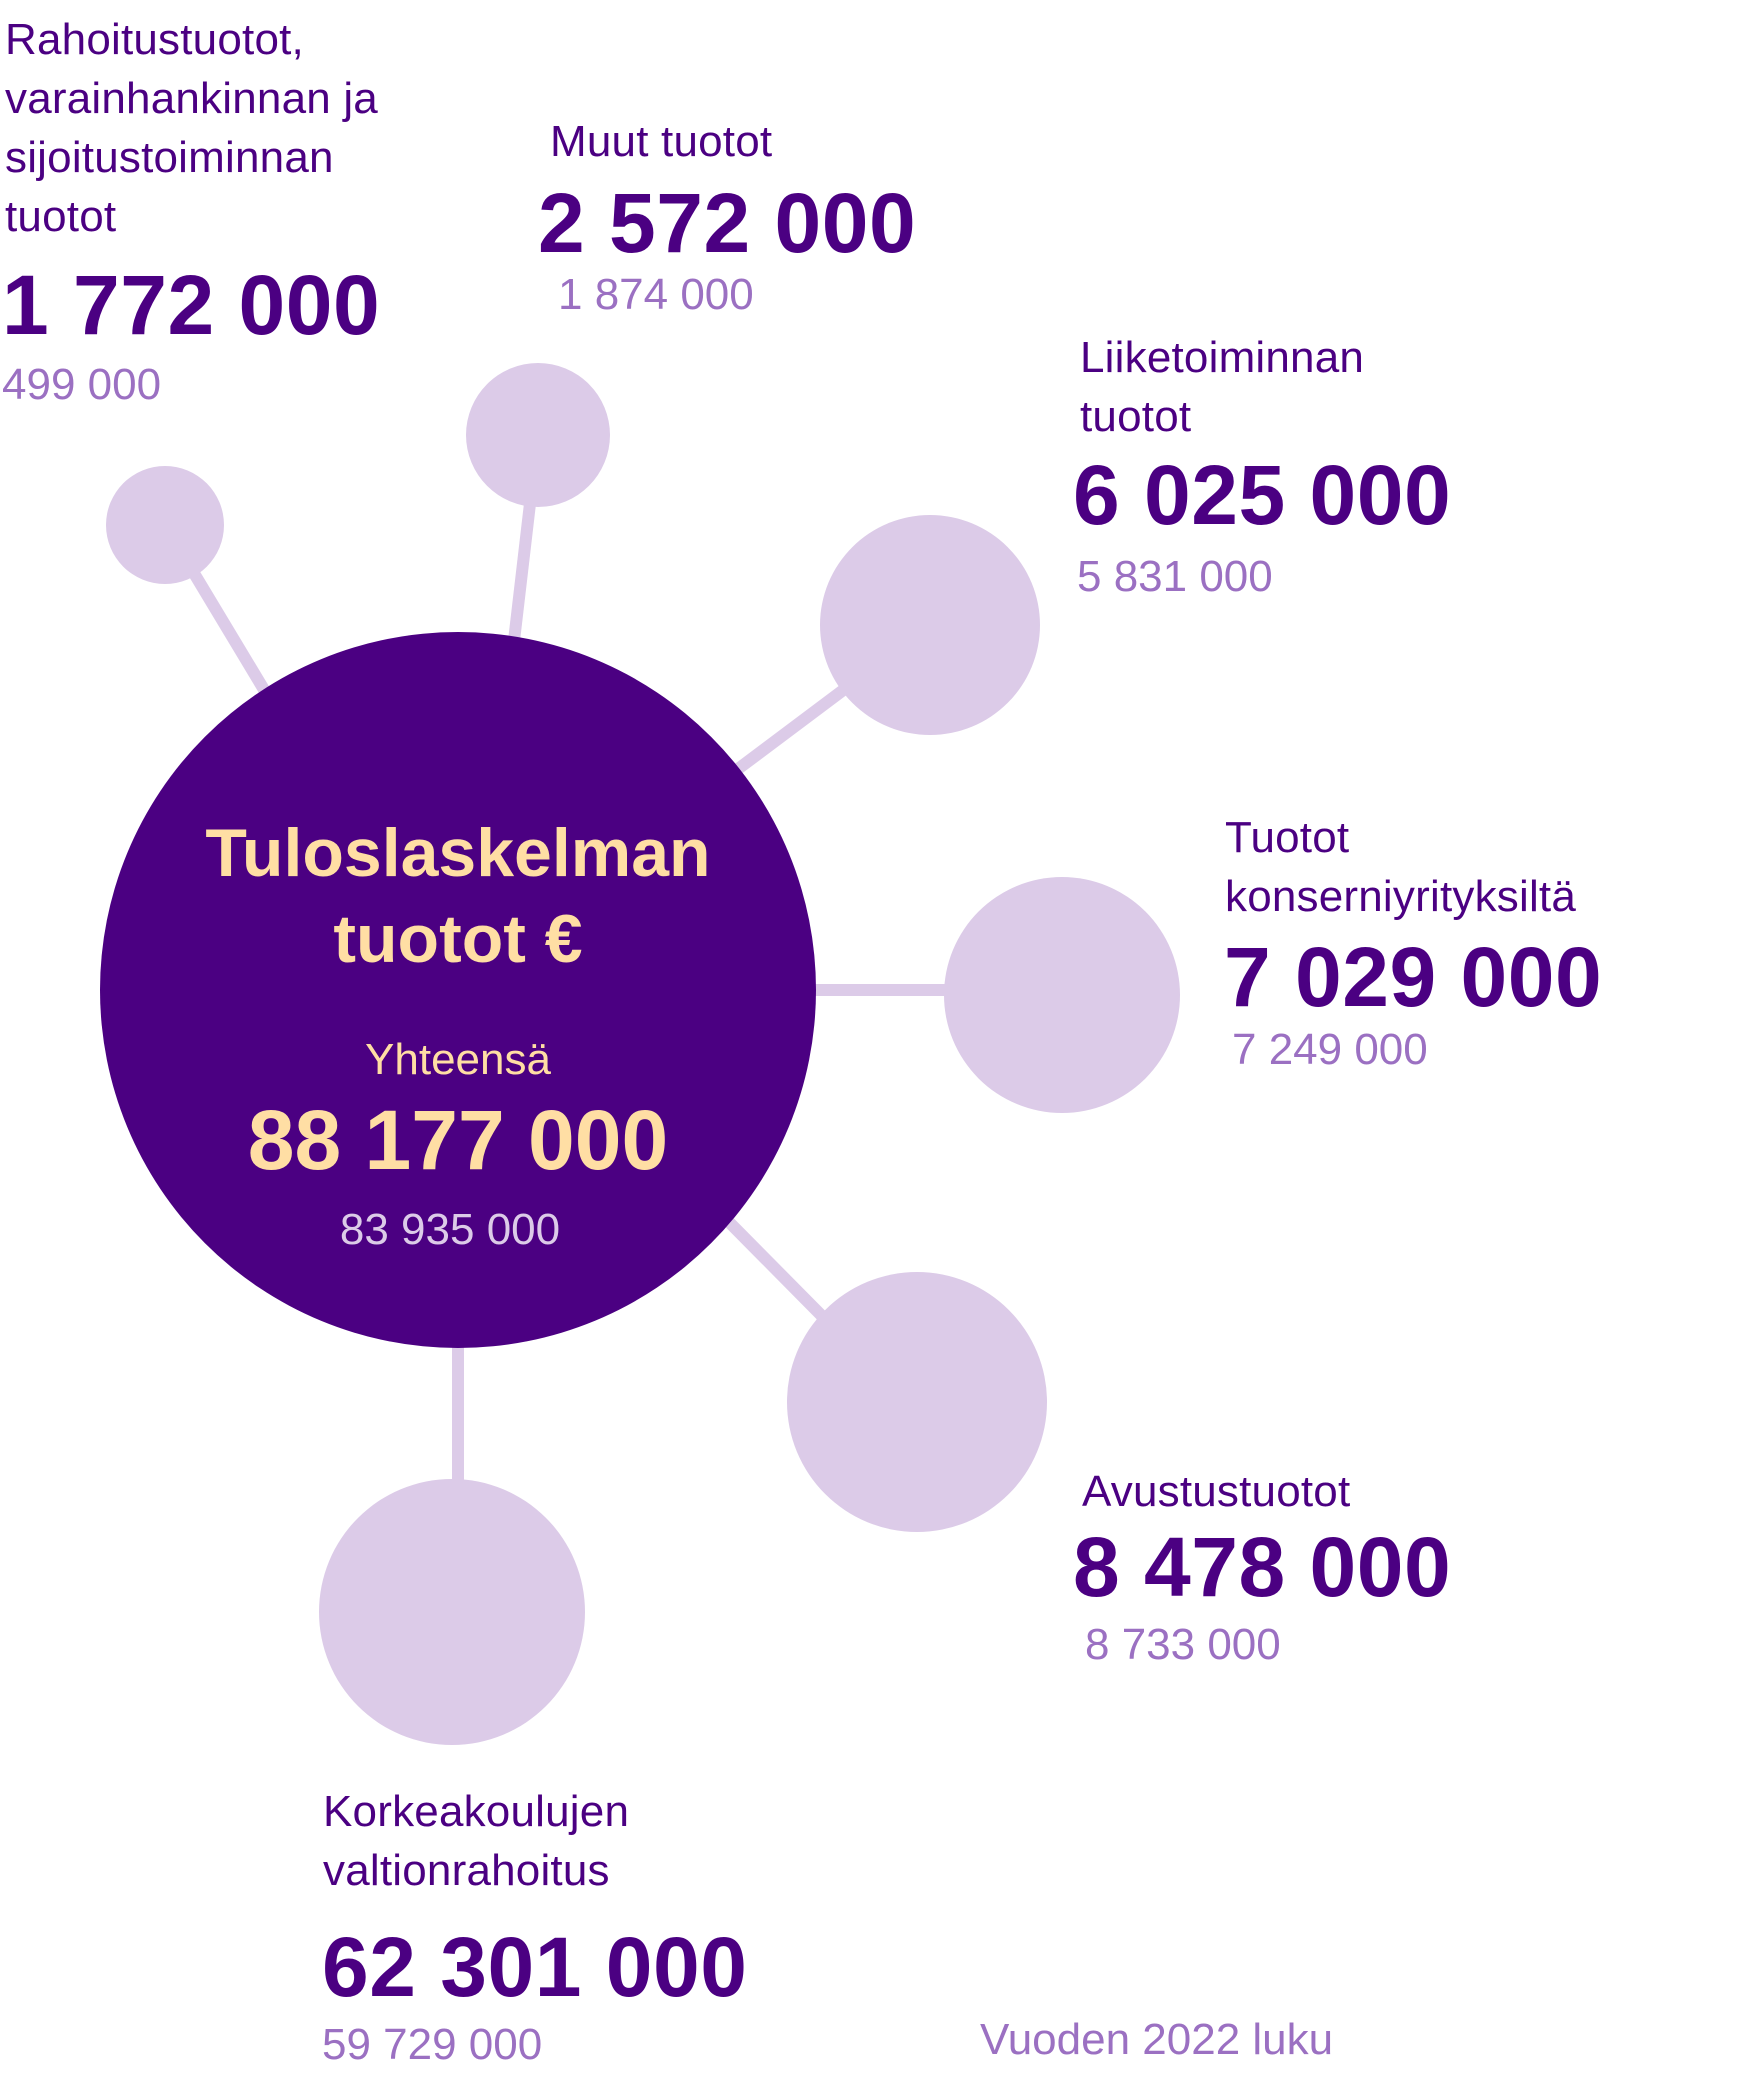 The height and width of the screenshot is (2084, 1754). Describe the element at coordinates (1413, 977) in the screenshot. I see `konserniyritykset-value: 7 029 000` at that location.